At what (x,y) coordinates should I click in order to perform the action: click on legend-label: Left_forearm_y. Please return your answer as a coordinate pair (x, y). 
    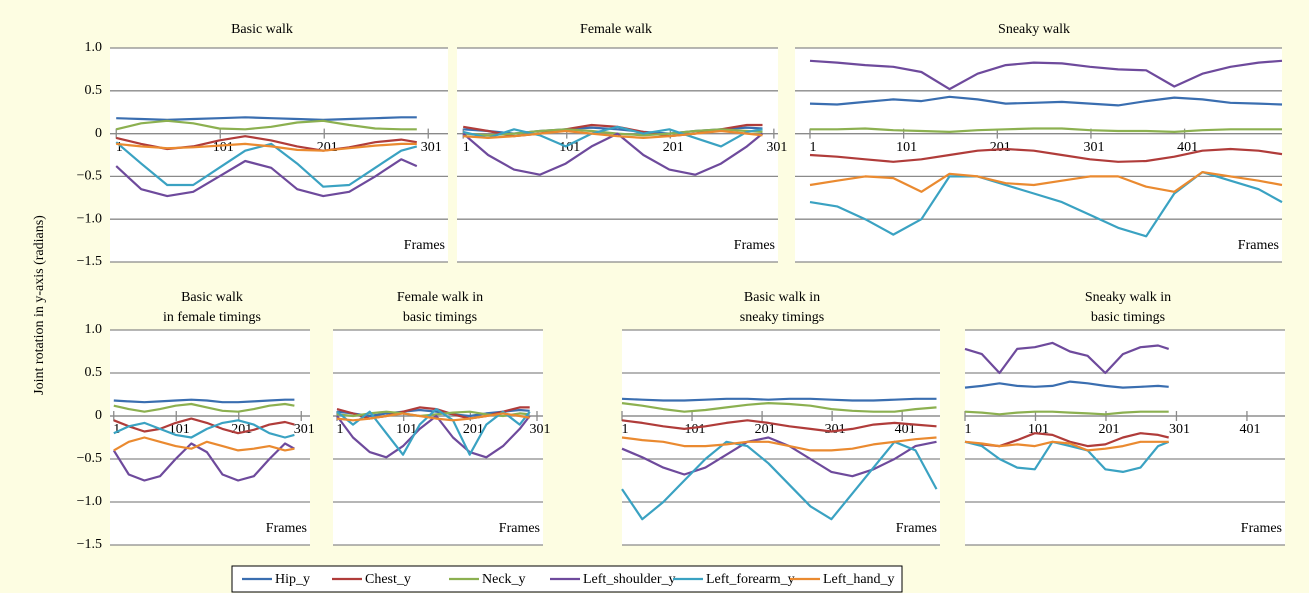
    Looking at the image, I should click on (750, 579).